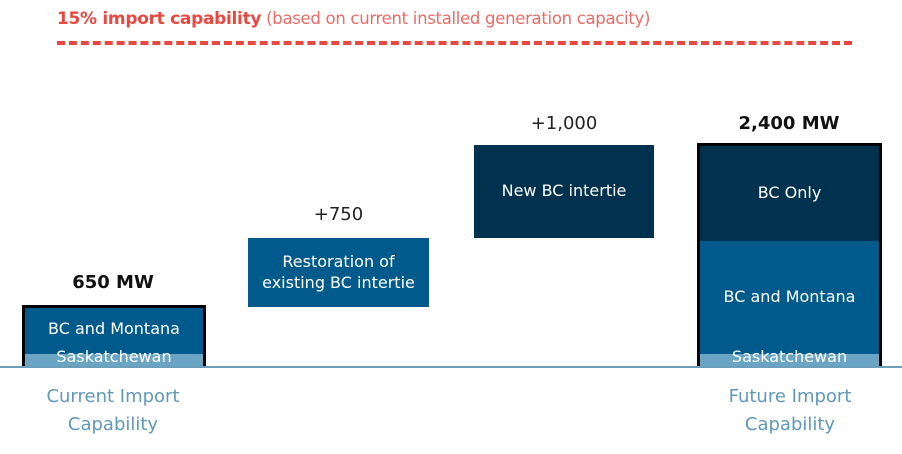  I want to click on bar-current: BC and Montana Saskatchewan, so click(114, 335).